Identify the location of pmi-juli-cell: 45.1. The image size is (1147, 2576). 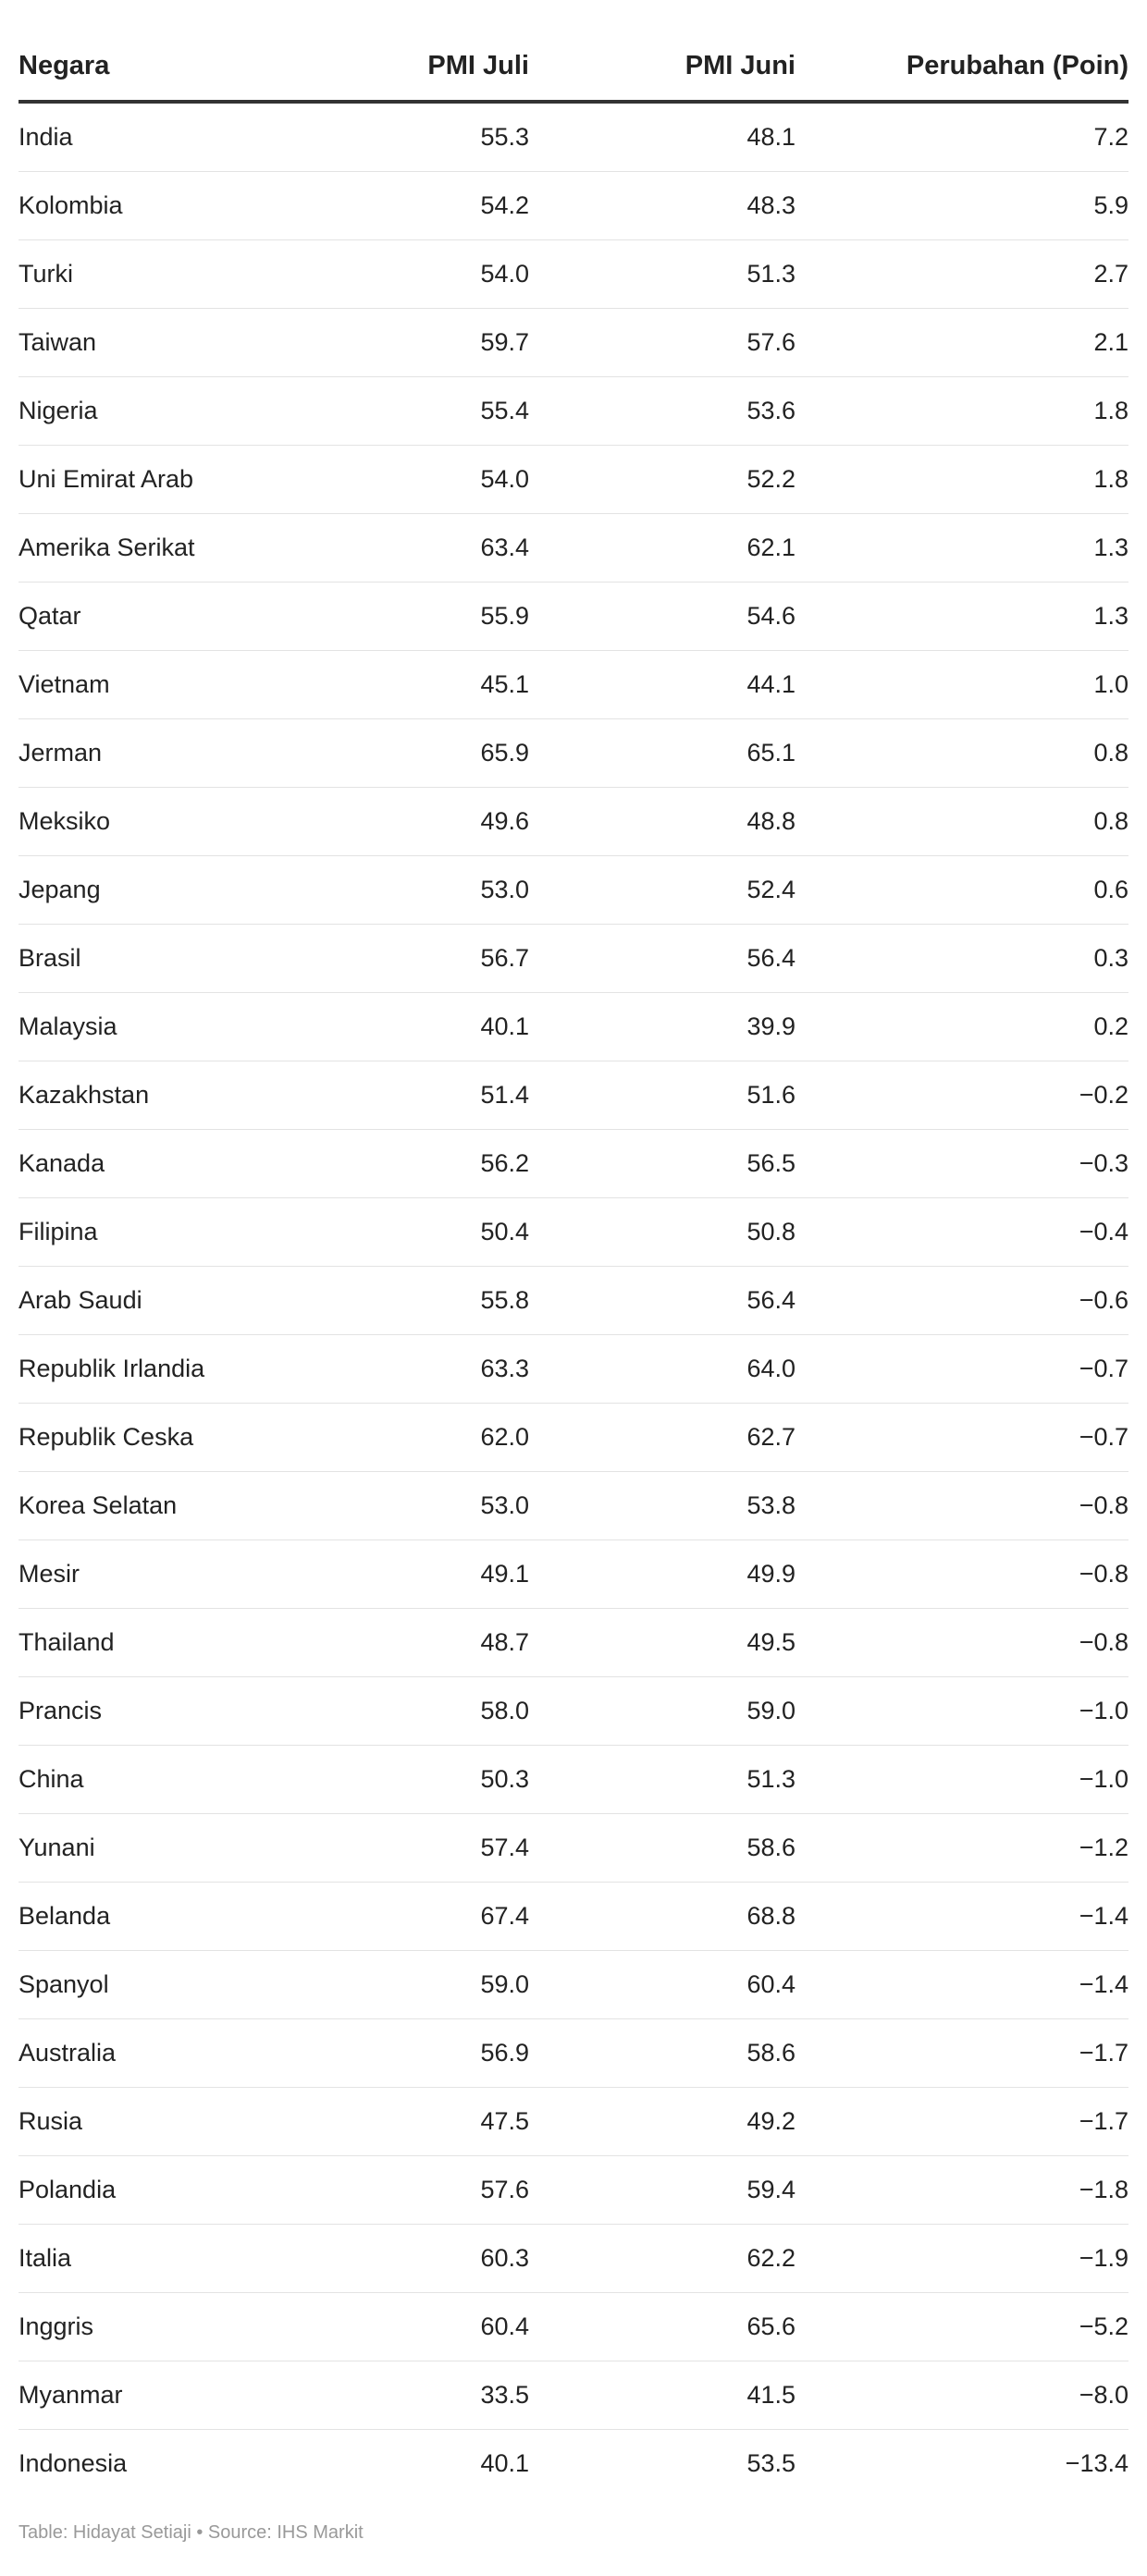
(413, 684).